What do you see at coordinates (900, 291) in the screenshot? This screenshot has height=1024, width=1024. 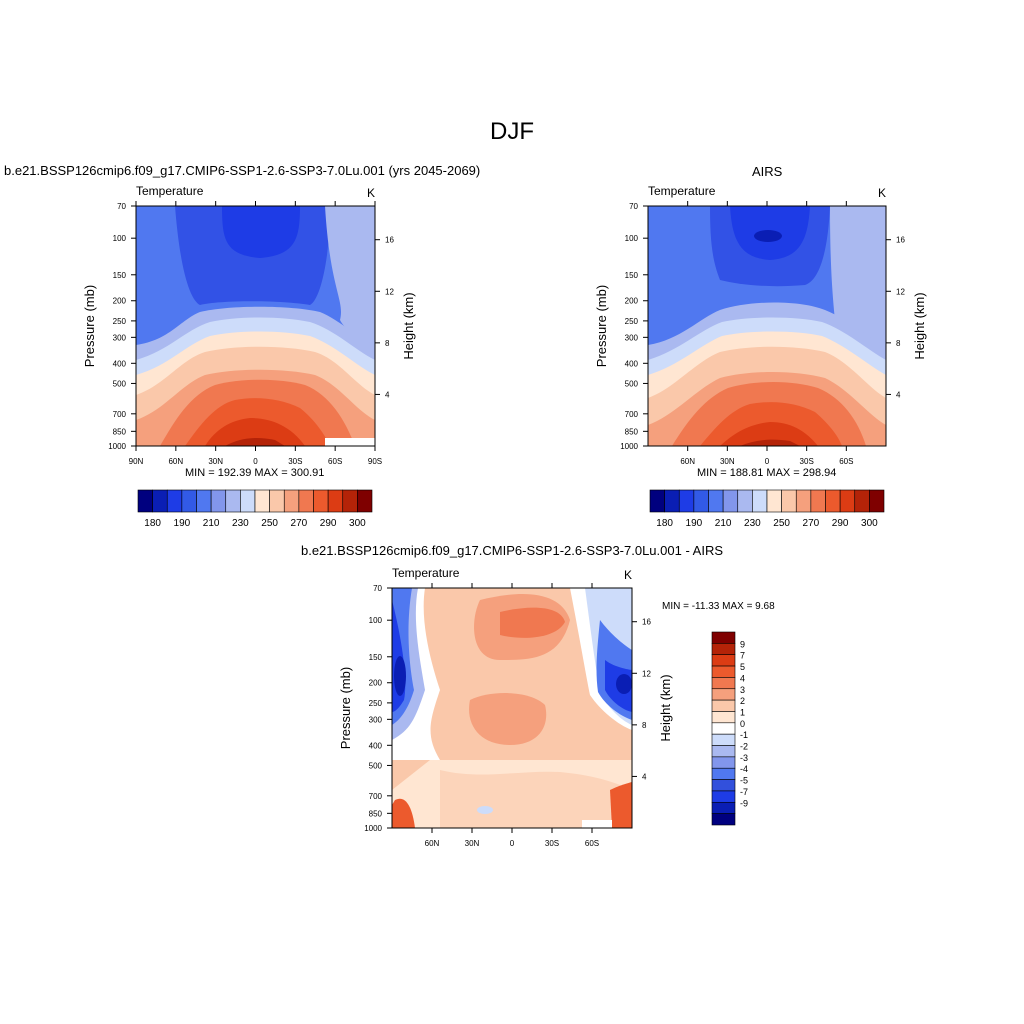 I see `y2-tick-label: 12` at bounding box center [900, 291].